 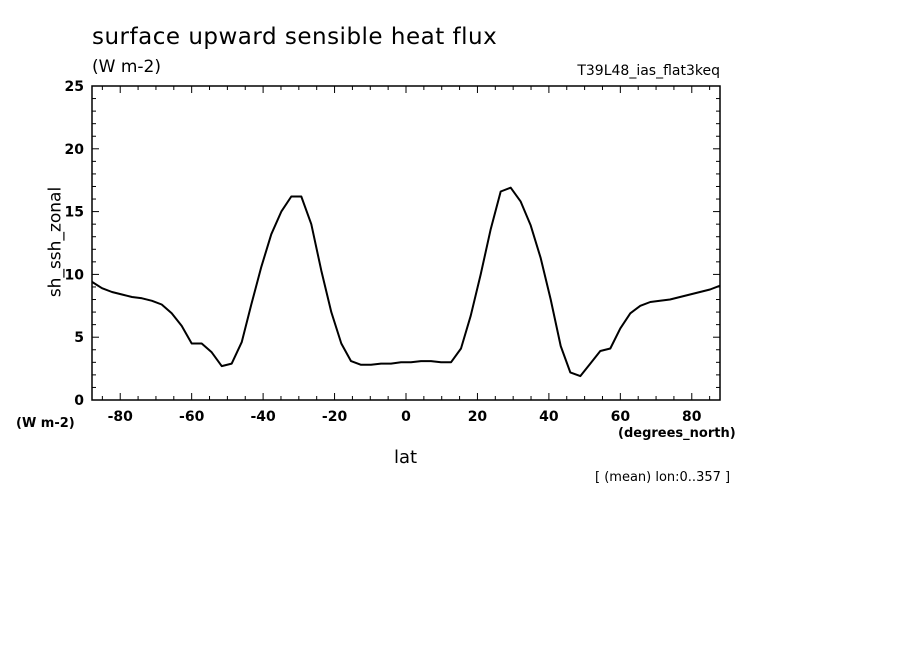 I want to click on x-axis-label: lat, so click(x=406, y=457).